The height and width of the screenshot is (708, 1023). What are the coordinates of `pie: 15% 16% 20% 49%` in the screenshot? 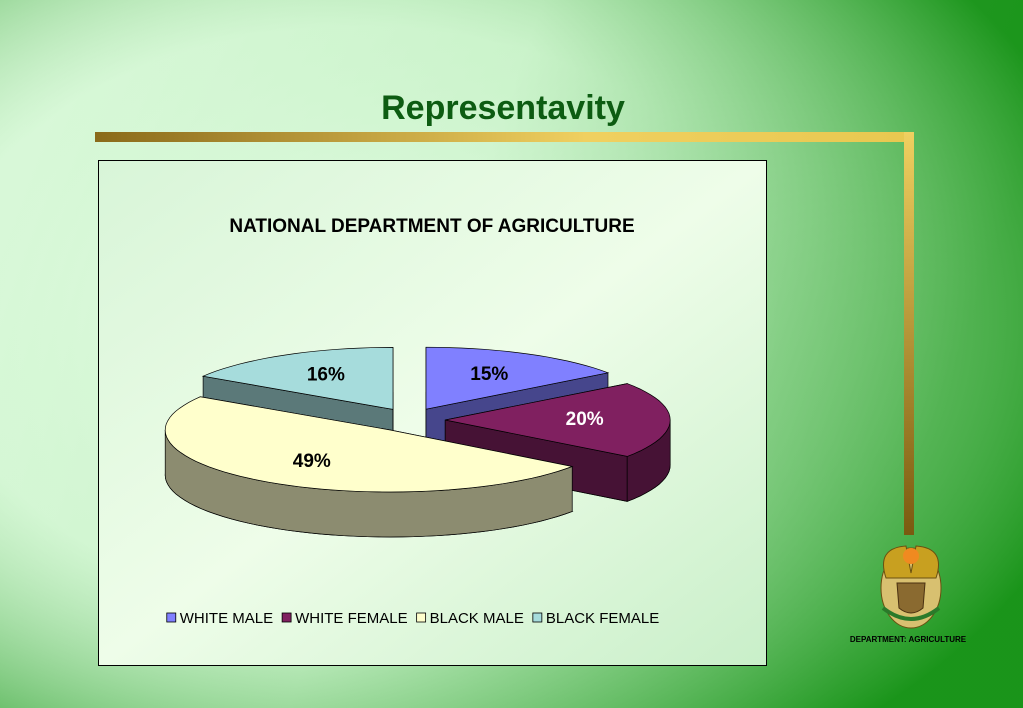 It's located at (417, 442).